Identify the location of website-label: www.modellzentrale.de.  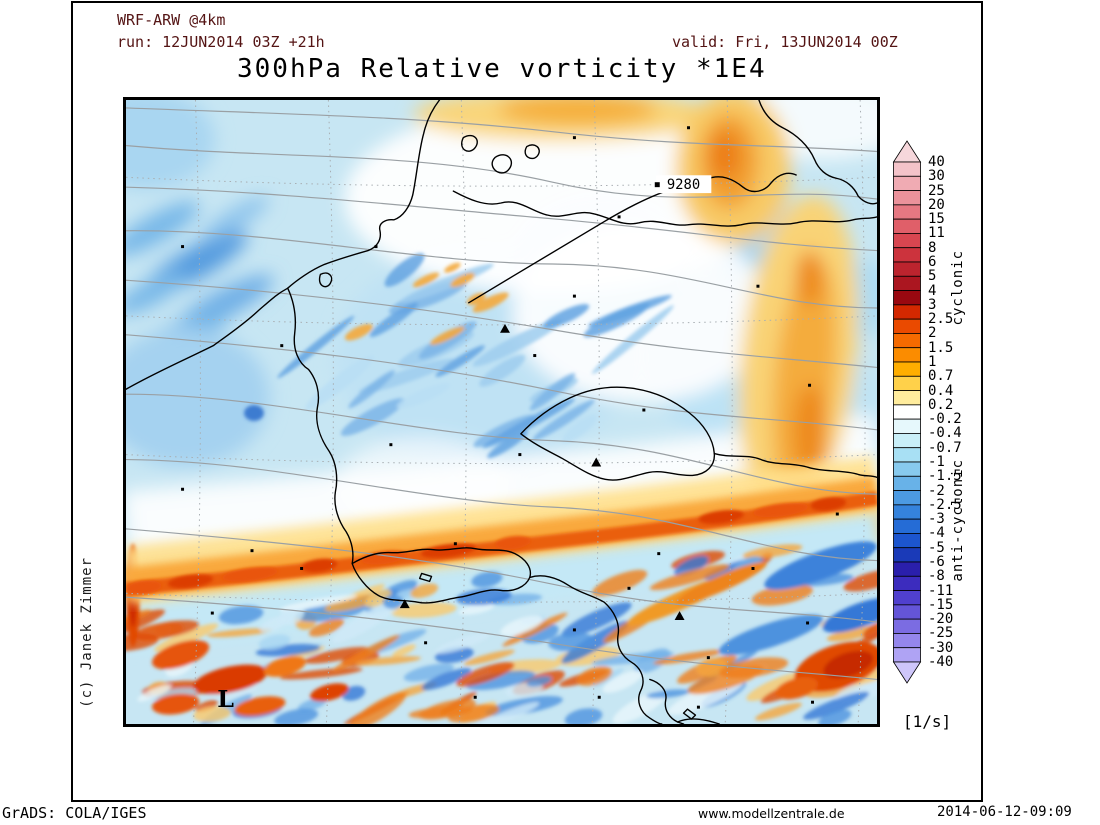
(771, 813).